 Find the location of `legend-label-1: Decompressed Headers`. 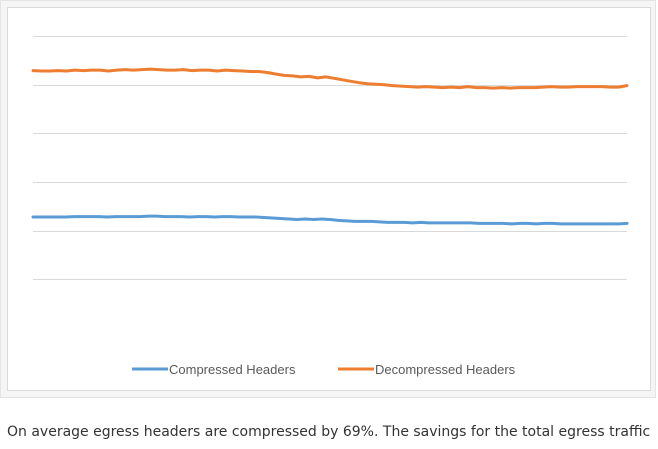

legend-label-1: Decompressed Headers is located at coordinates (445, 369).